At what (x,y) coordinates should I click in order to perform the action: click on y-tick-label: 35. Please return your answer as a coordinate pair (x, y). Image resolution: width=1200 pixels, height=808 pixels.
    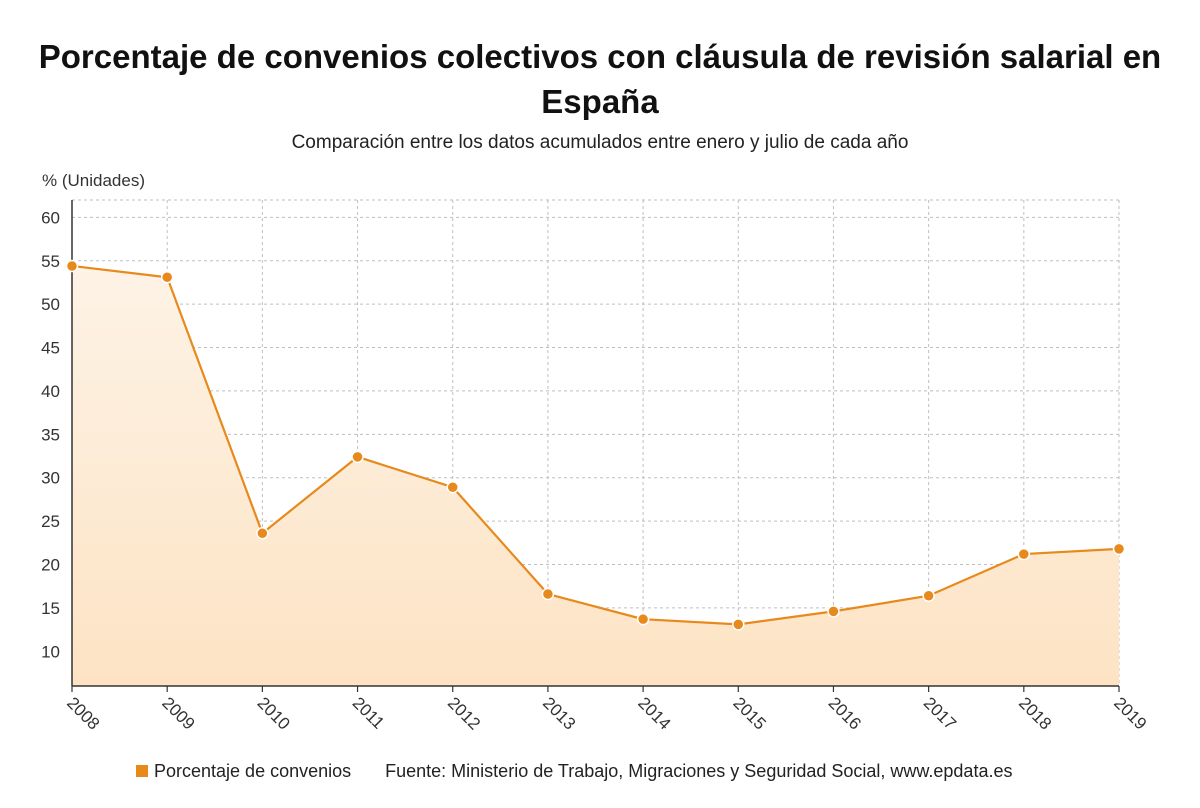
    Looking at the image, I should click on (50, 434).